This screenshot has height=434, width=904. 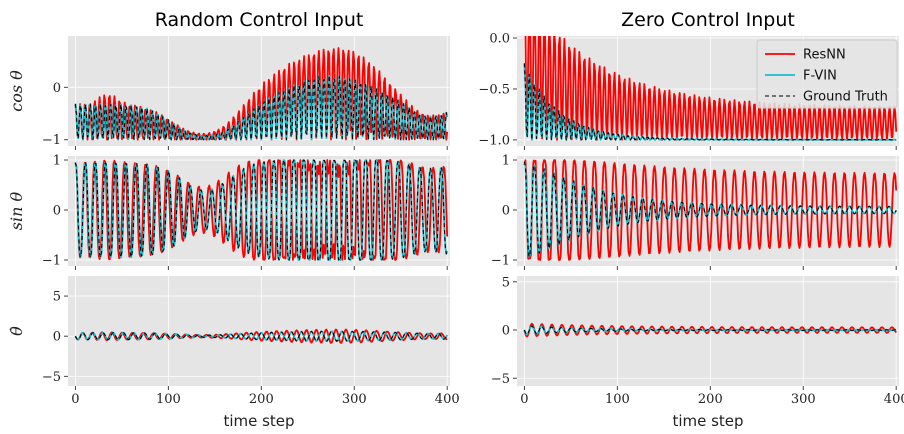 What do you see at coordinates (16, 91) in the screenshot?
I see `y-axis-label: cos θ` at bounding box center [16, 91].